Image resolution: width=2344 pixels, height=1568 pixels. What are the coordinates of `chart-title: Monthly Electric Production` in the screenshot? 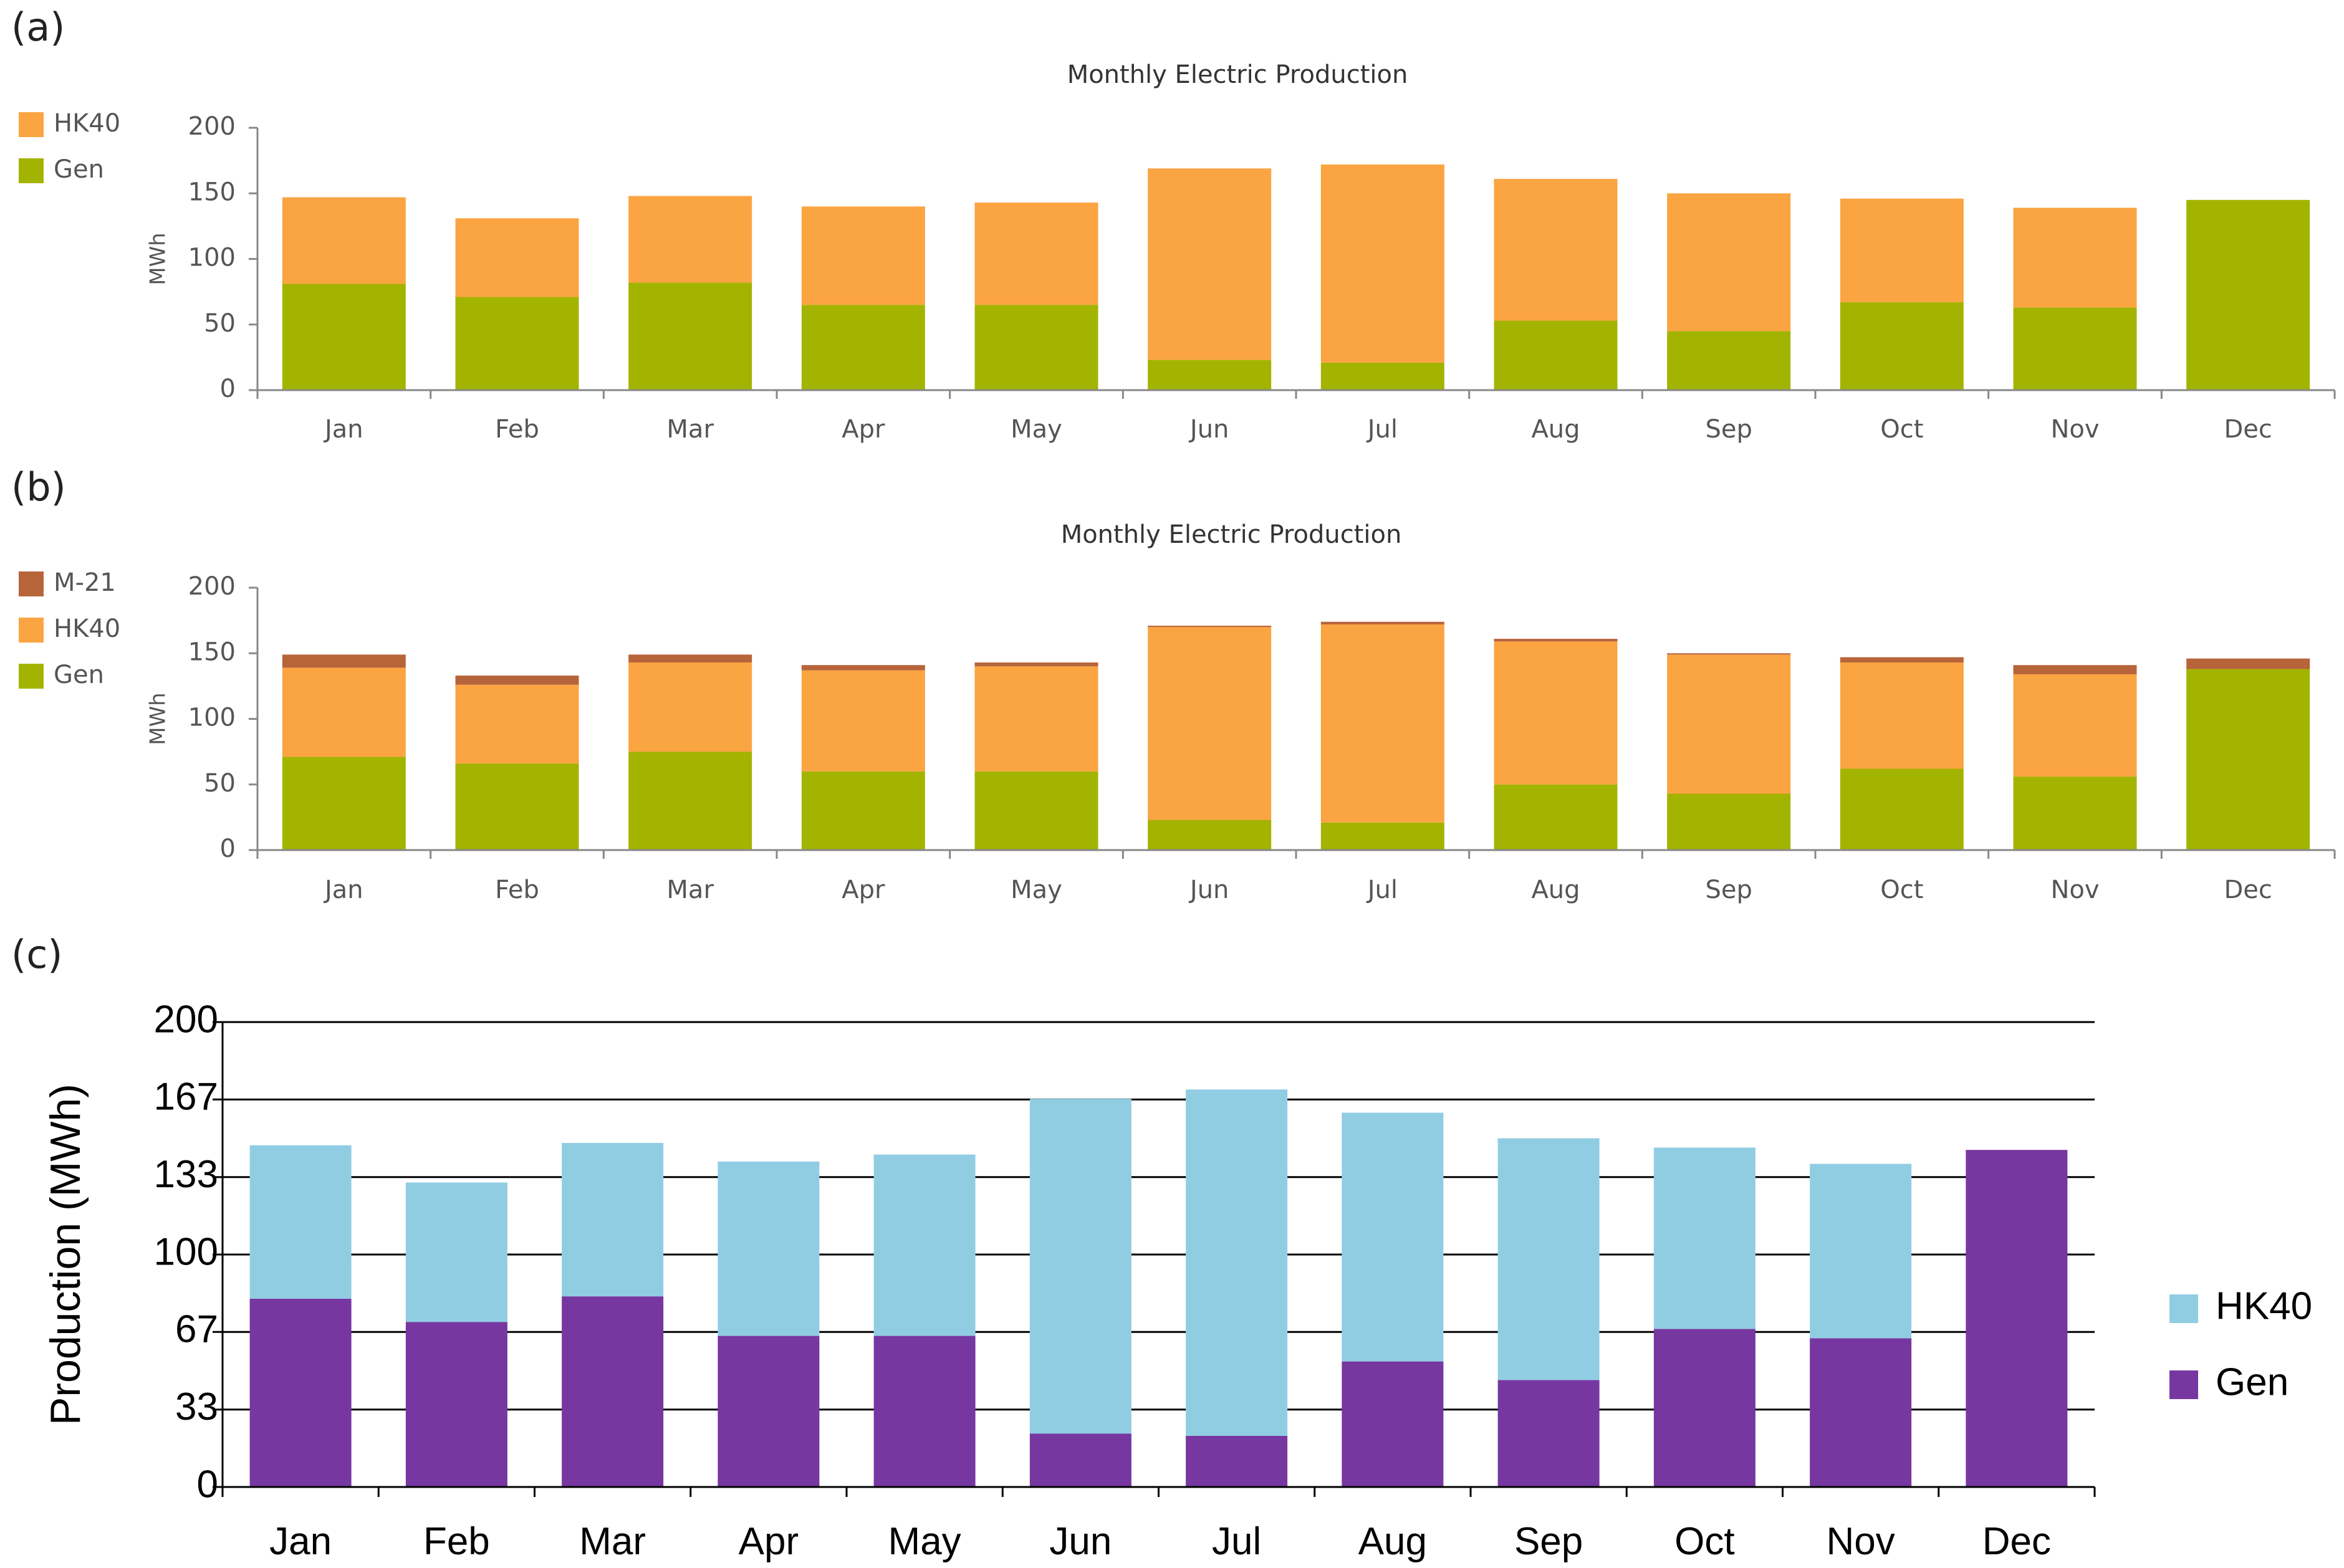 It's located at (1237, 74).